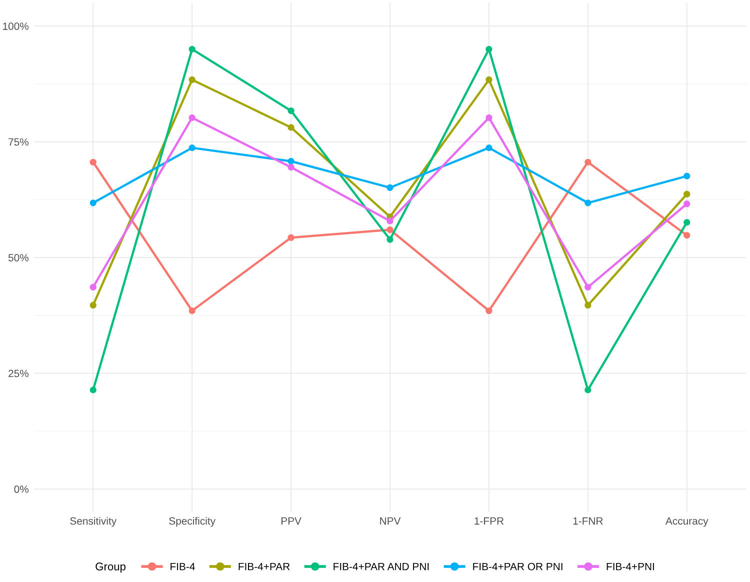 The width and height of the screenshot is (750, 582). Describe the element at coordinates (111, 567) in the screenshot. I see `legend-title: Group` at that location.